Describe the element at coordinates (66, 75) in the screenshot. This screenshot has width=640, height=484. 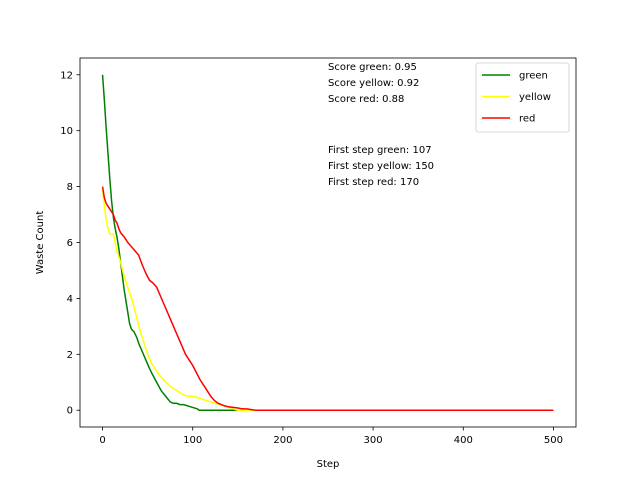
I see `y-tick-label: 12` at that location.